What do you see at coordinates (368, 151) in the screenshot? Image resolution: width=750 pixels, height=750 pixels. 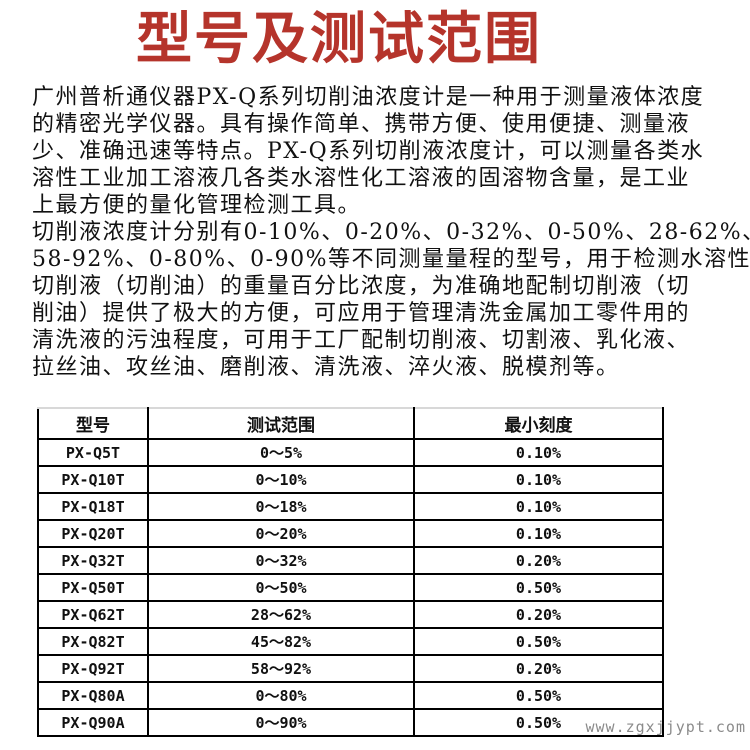 I see `intro-line: 少、准确迅速等特点。PX-Q系列切削液浓度计，可以测量各类水` at bounding box center [368, 151].